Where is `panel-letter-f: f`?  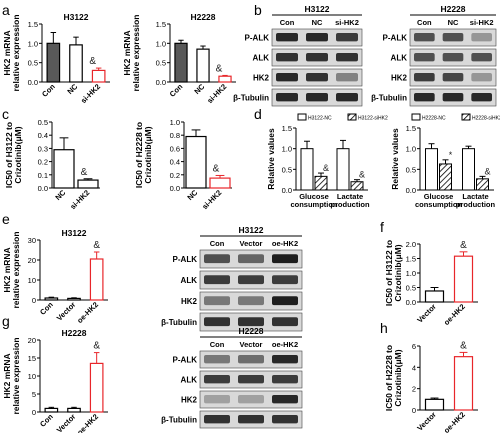 panel-letter-f: f is located at coordinates (382, 227).